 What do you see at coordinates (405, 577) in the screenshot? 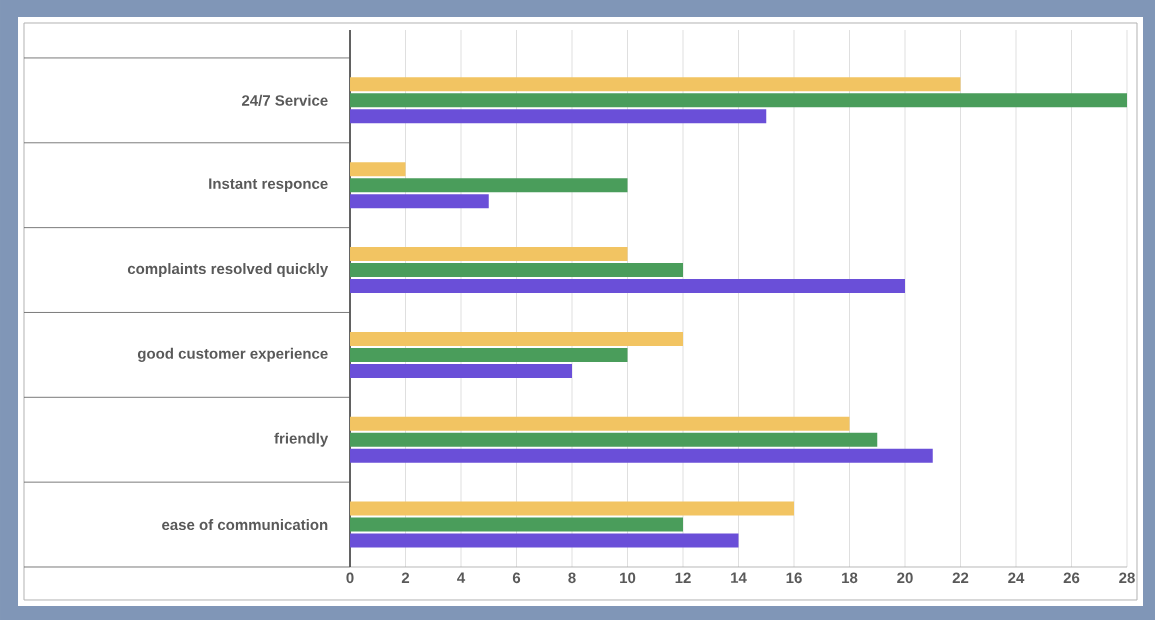
I see `x-tick-label: 2` at bounding box center [405, 577].